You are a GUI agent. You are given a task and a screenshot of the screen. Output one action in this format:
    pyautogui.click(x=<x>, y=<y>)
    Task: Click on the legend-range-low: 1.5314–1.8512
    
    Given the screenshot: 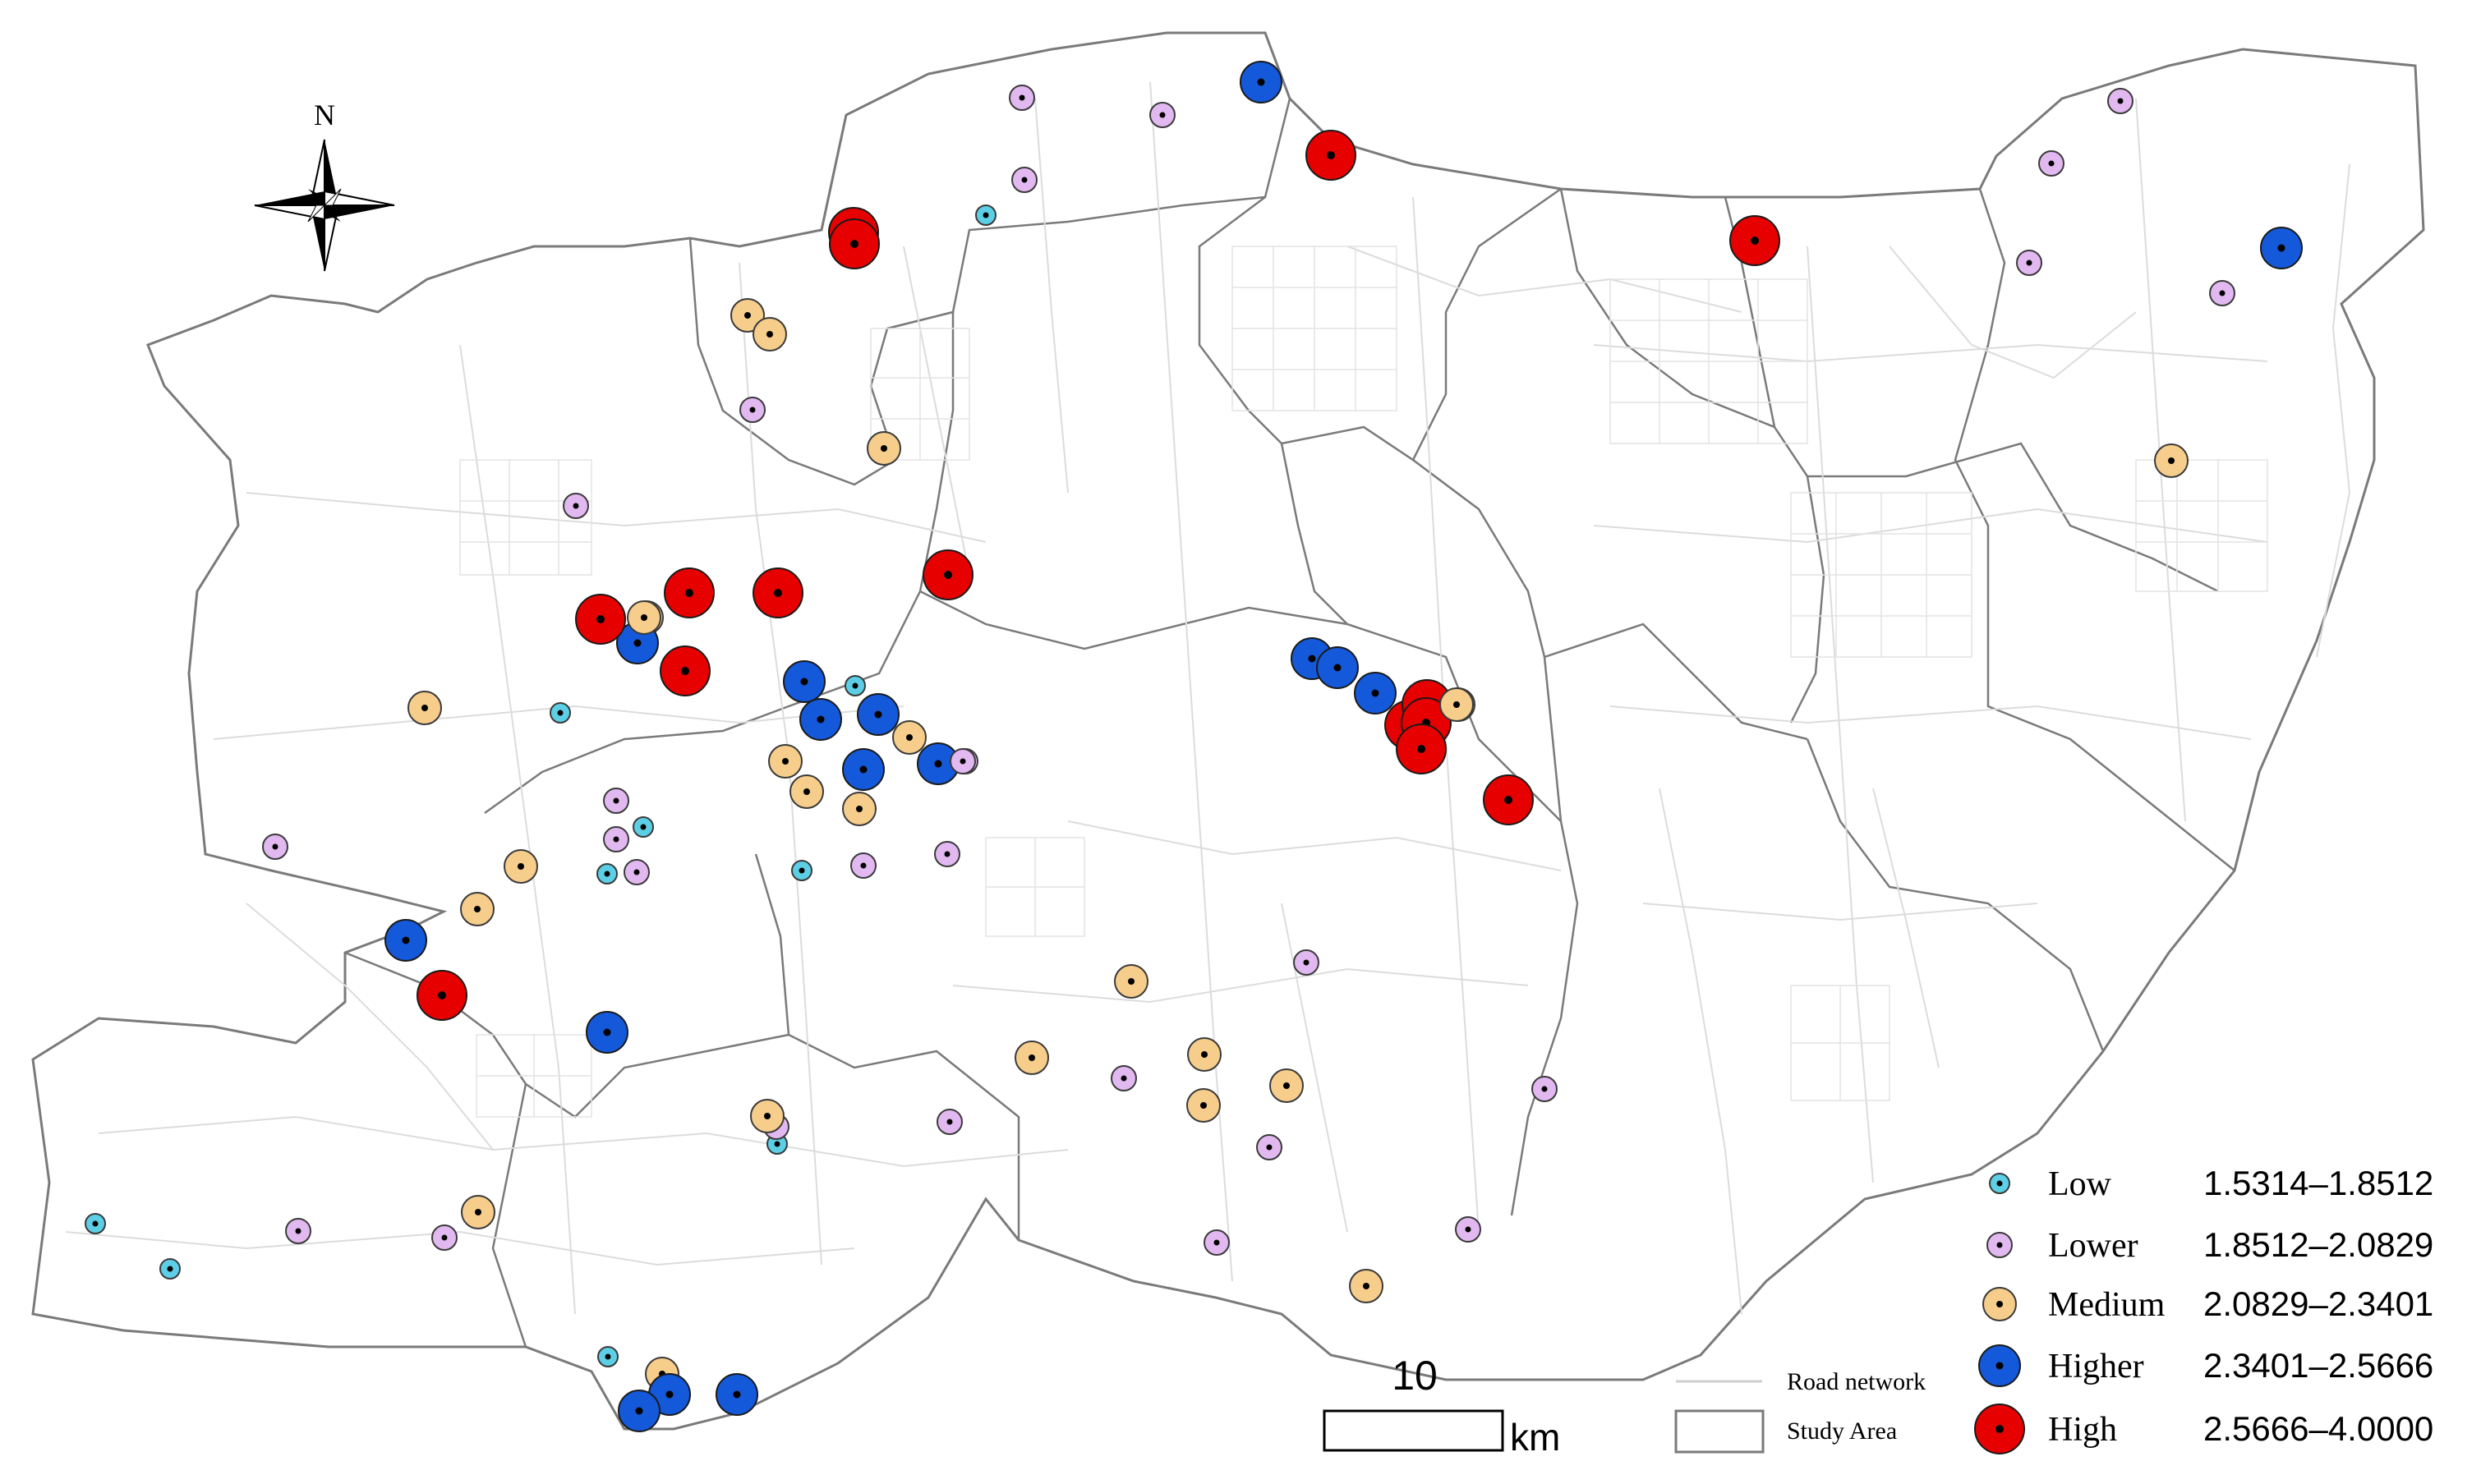 What is the action you would take?
    pyautogui.click(x=2318, y=1183)
    